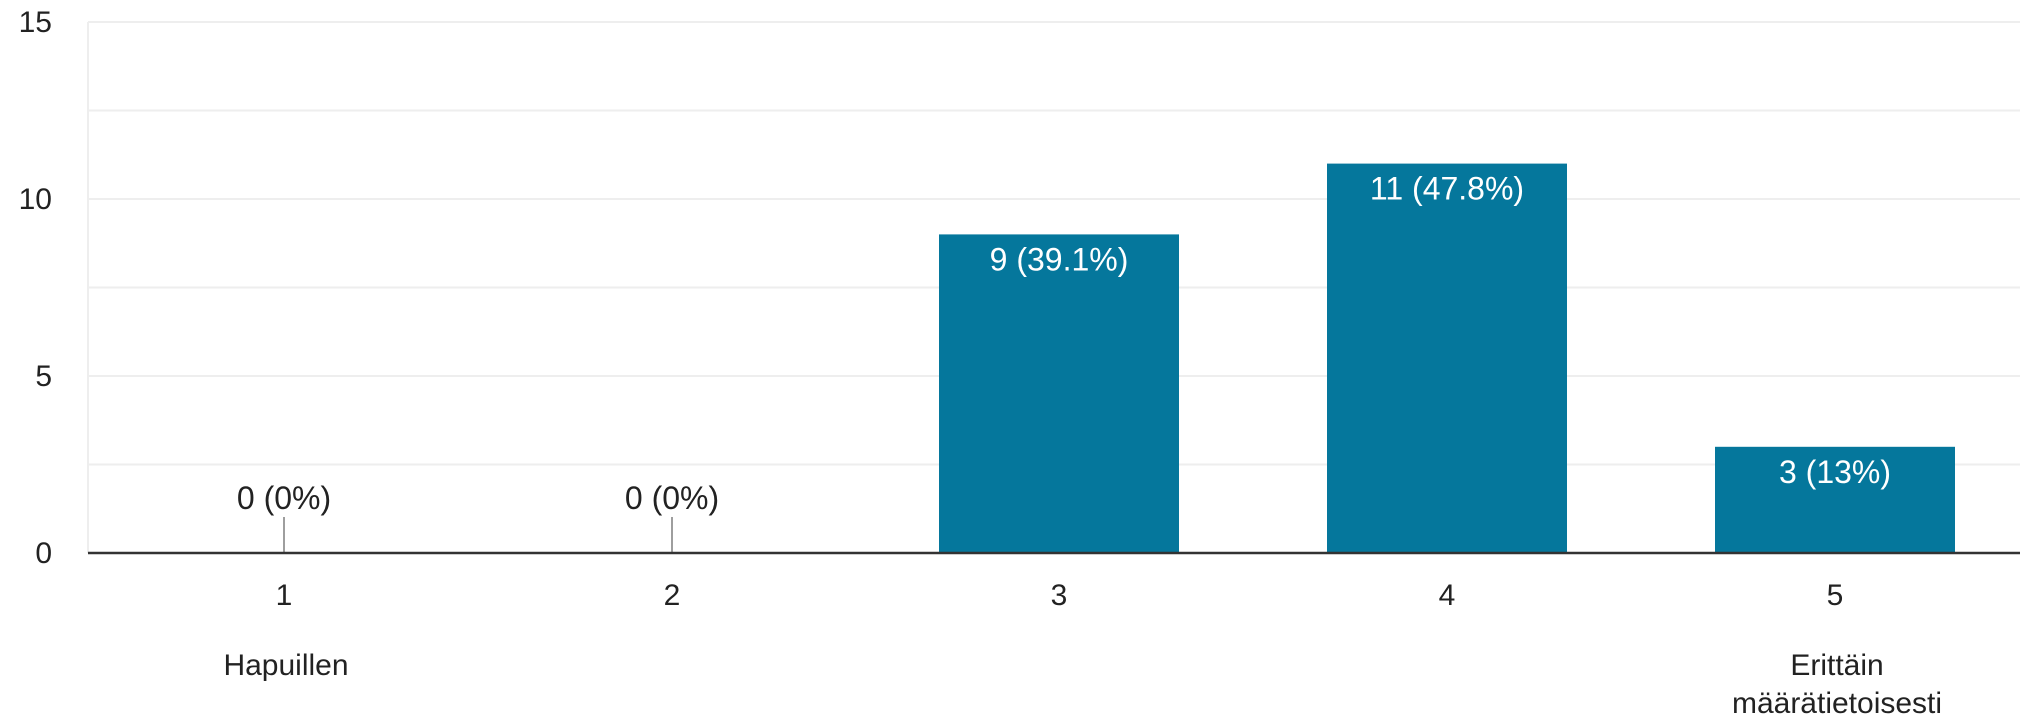 Image resolution: width=2020 pixels, height=727 pixels. What do you see at coordinates (1059, 259) in the screenshot?
I see `data-label: 9 (39.1%)` at bounding box center [1059, 259].